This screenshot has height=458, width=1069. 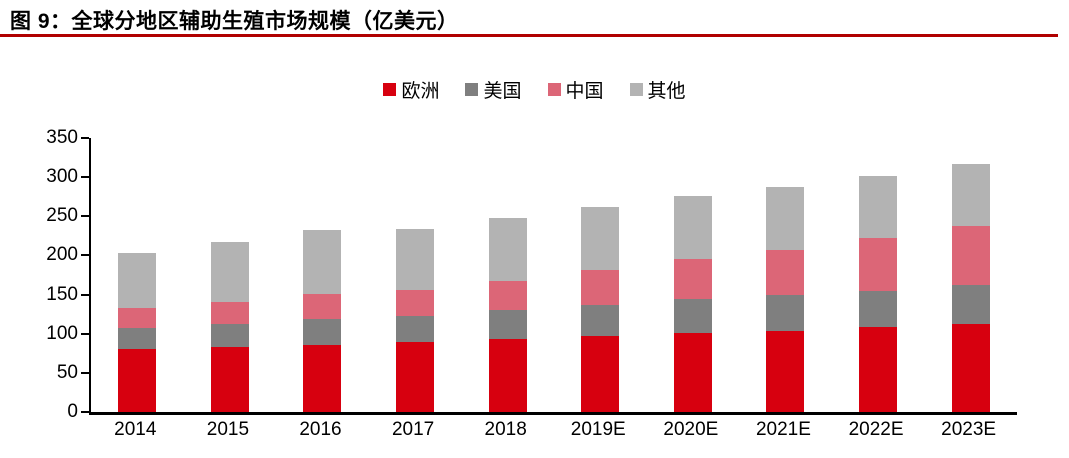 I want to click on stacked-bar-2023E, so click(x=970, y=287).